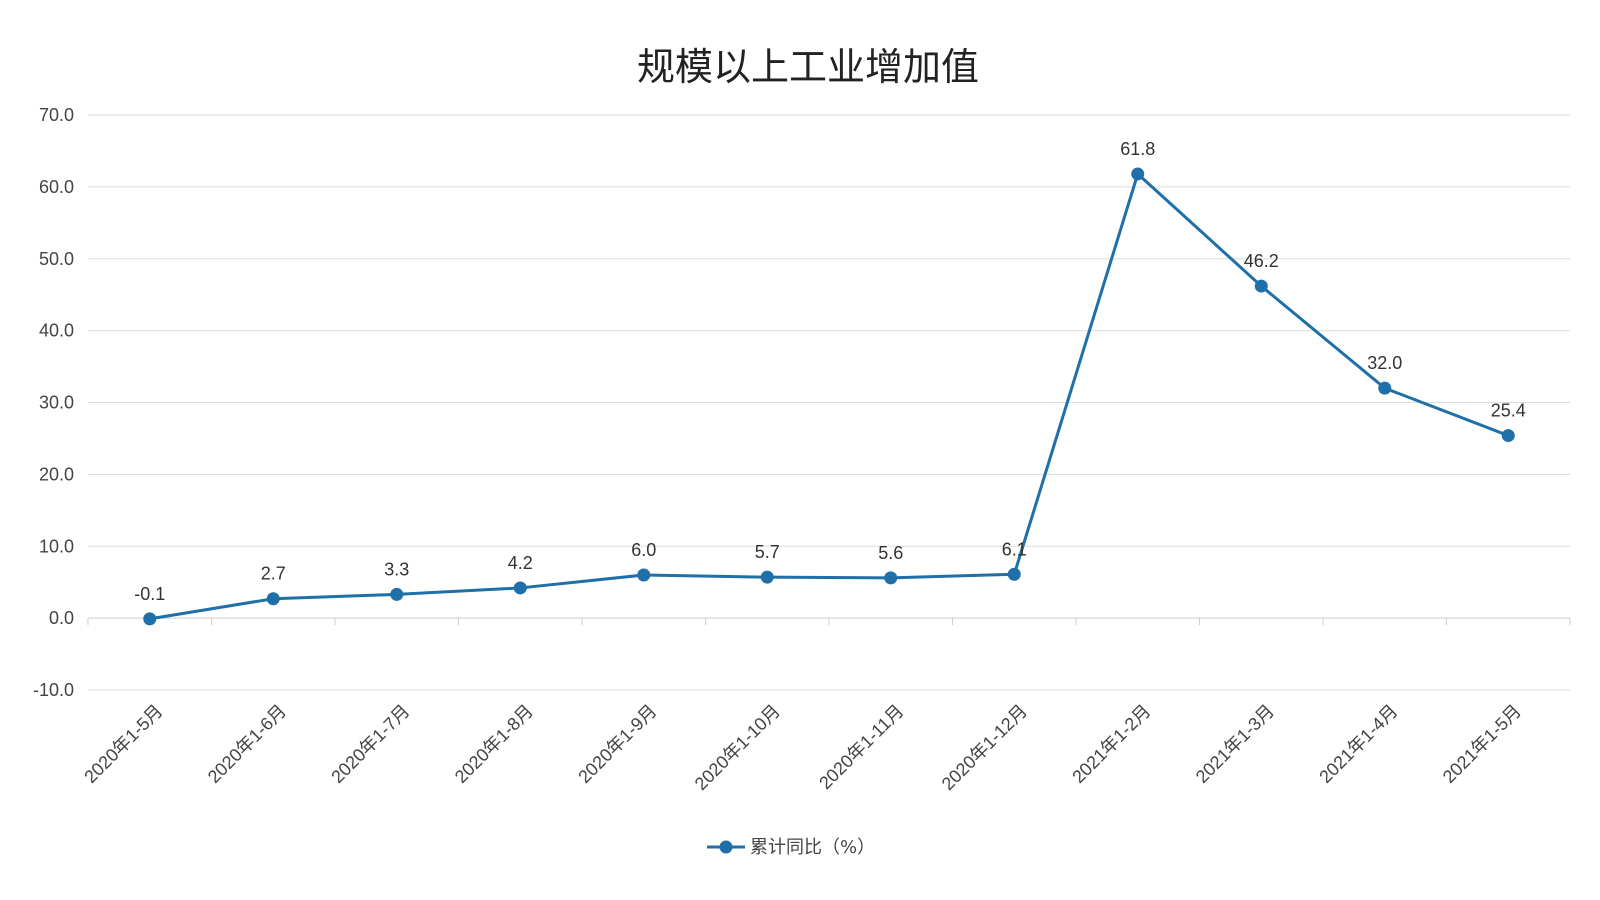  I want to click on data-label: 2.7, so click(273, 574).